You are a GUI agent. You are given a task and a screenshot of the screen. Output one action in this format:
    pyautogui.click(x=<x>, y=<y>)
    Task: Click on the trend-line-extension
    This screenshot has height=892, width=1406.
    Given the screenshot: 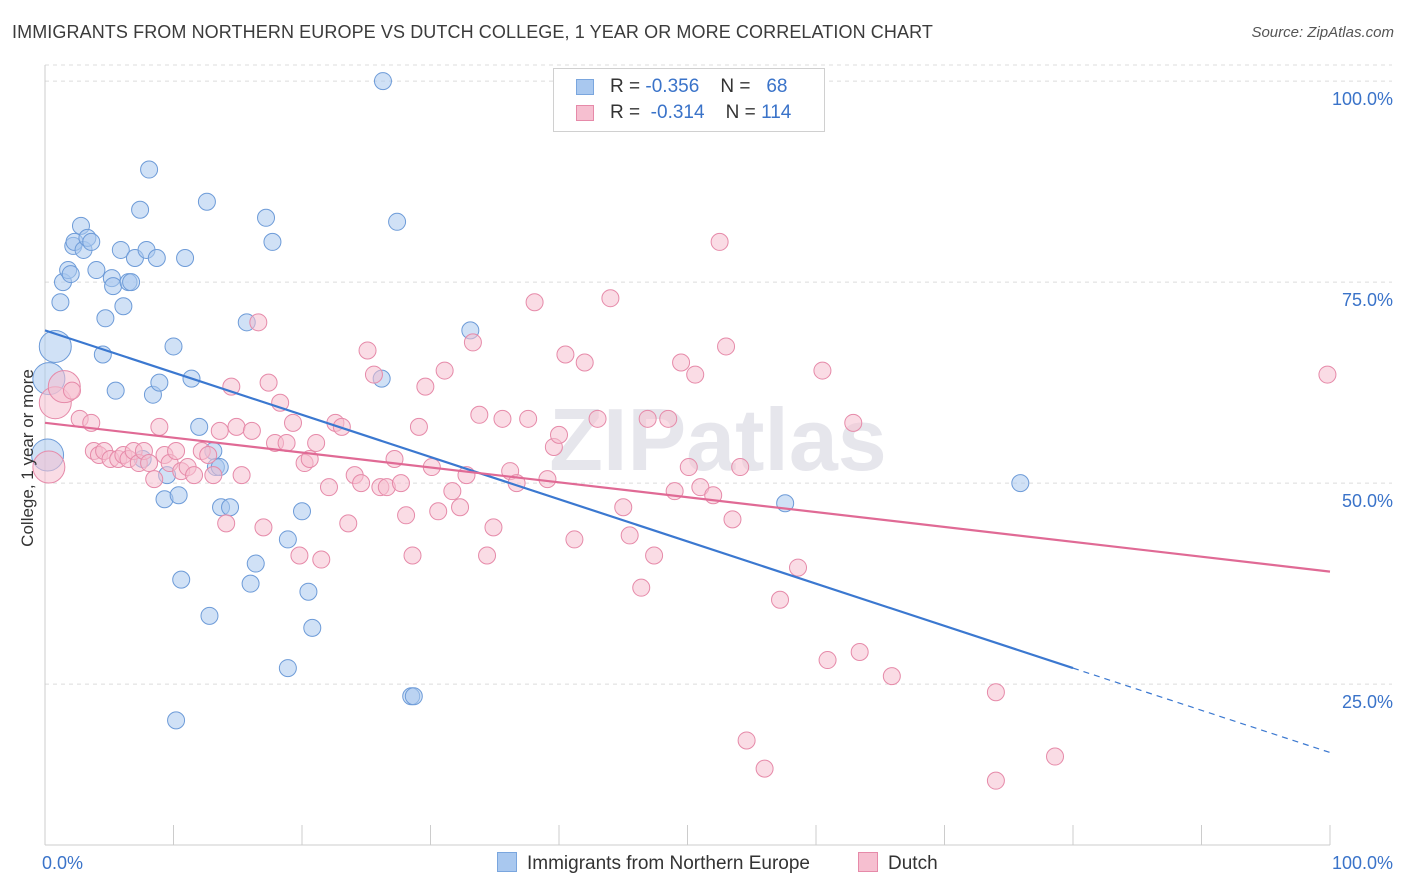 What is the action you would take?
    pyautogui.click(x=1201, y=710)
    